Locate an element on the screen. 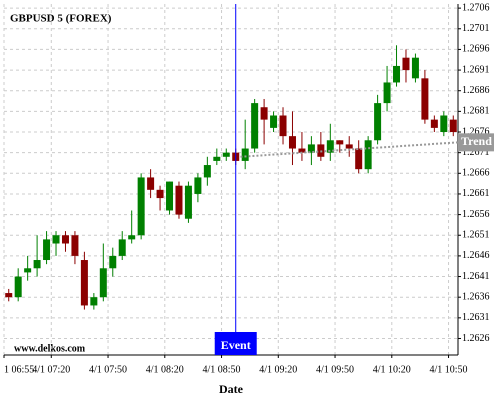 This screenshot has height=400, width=500. trend-label: Trend is located at coordinates (476, 141).